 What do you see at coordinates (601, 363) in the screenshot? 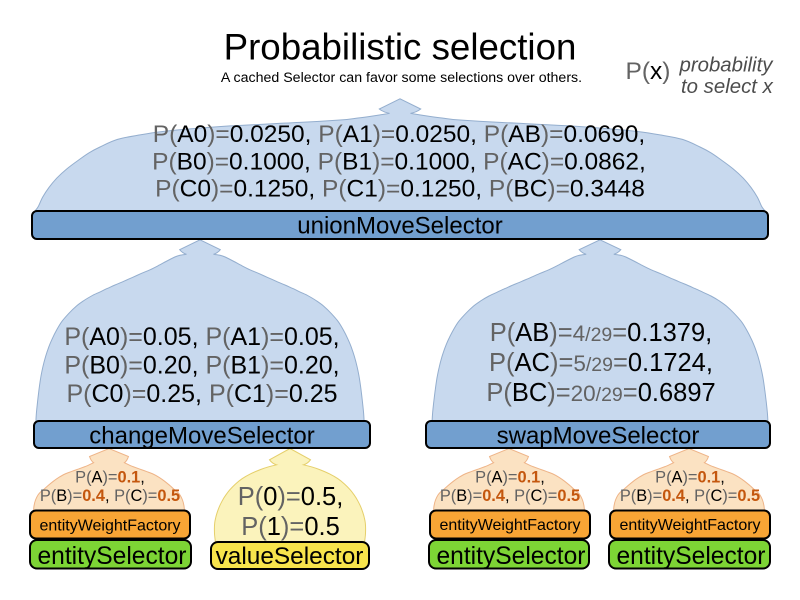
I see `svg-text: P(AC)=5/29=0.1724,` at bounding box center [601, 363].